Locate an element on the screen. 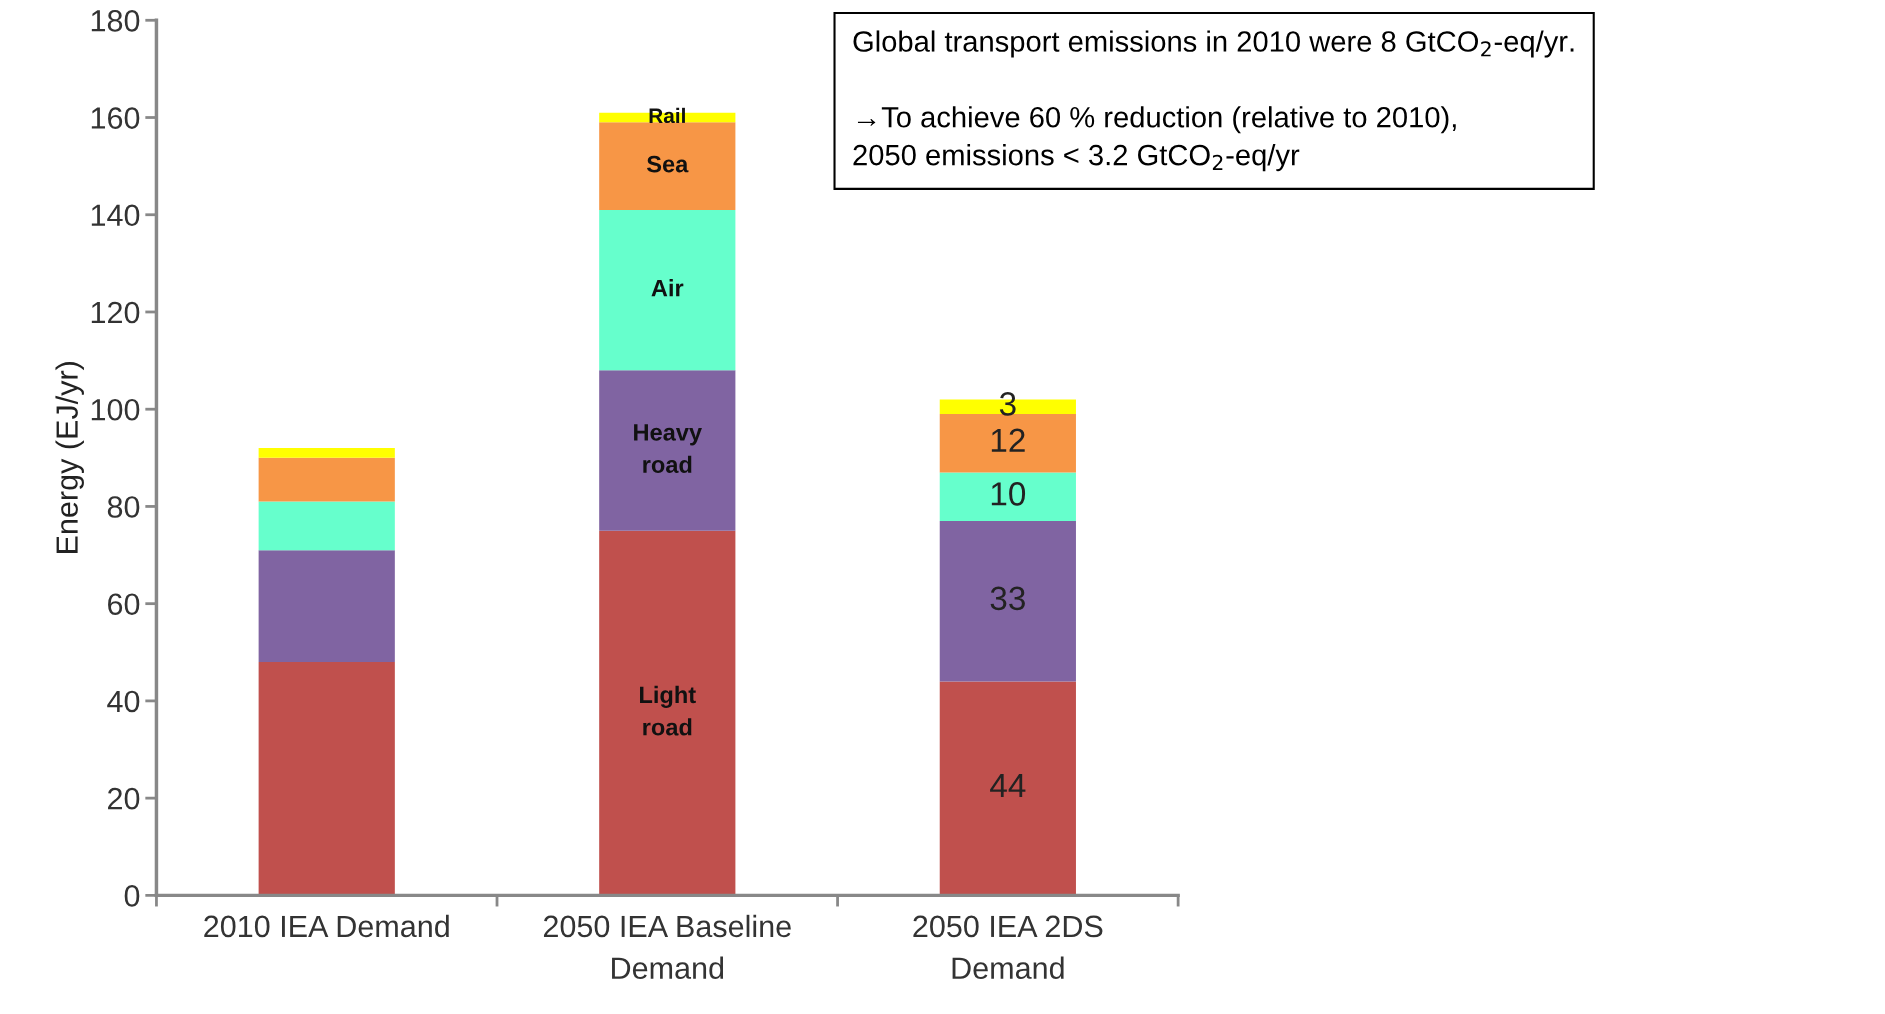  y-tick-label: 100 is located at coordinates (115, 409).